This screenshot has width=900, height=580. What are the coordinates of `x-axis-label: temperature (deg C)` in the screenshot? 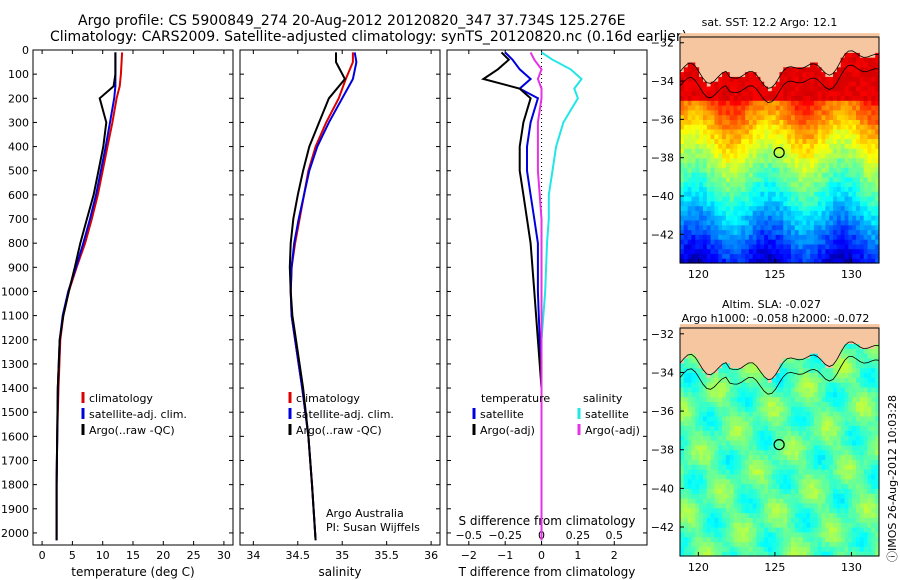 It's located at (132, 572).